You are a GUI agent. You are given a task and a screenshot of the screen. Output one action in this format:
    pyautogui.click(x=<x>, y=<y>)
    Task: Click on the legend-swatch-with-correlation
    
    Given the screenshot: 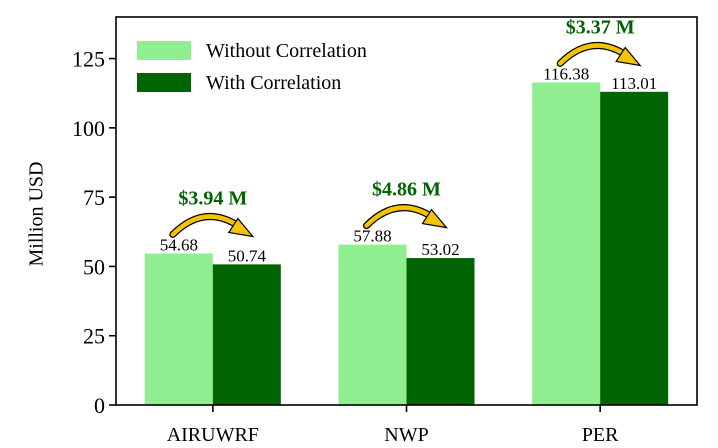 What is the action you would take?
    pyautogui.click(x=164, y=82)
    